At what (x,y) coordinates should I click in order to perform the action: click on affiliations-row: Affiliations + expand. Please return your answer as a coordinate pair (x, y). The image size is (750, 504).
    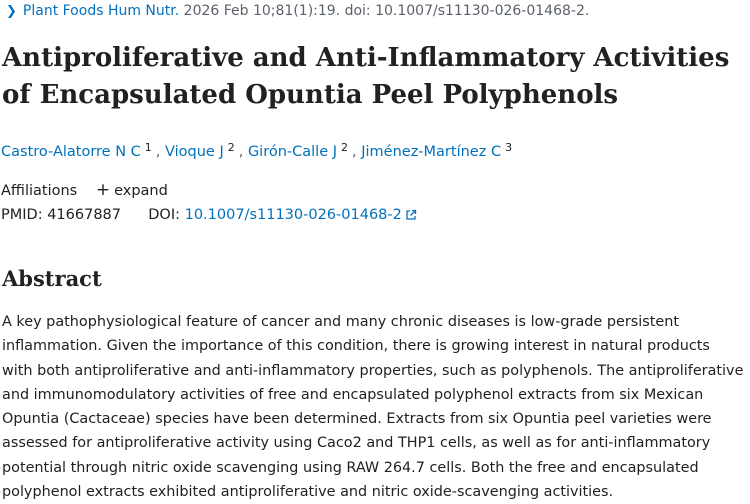
    Looking at the image, I should click on (84, 190).